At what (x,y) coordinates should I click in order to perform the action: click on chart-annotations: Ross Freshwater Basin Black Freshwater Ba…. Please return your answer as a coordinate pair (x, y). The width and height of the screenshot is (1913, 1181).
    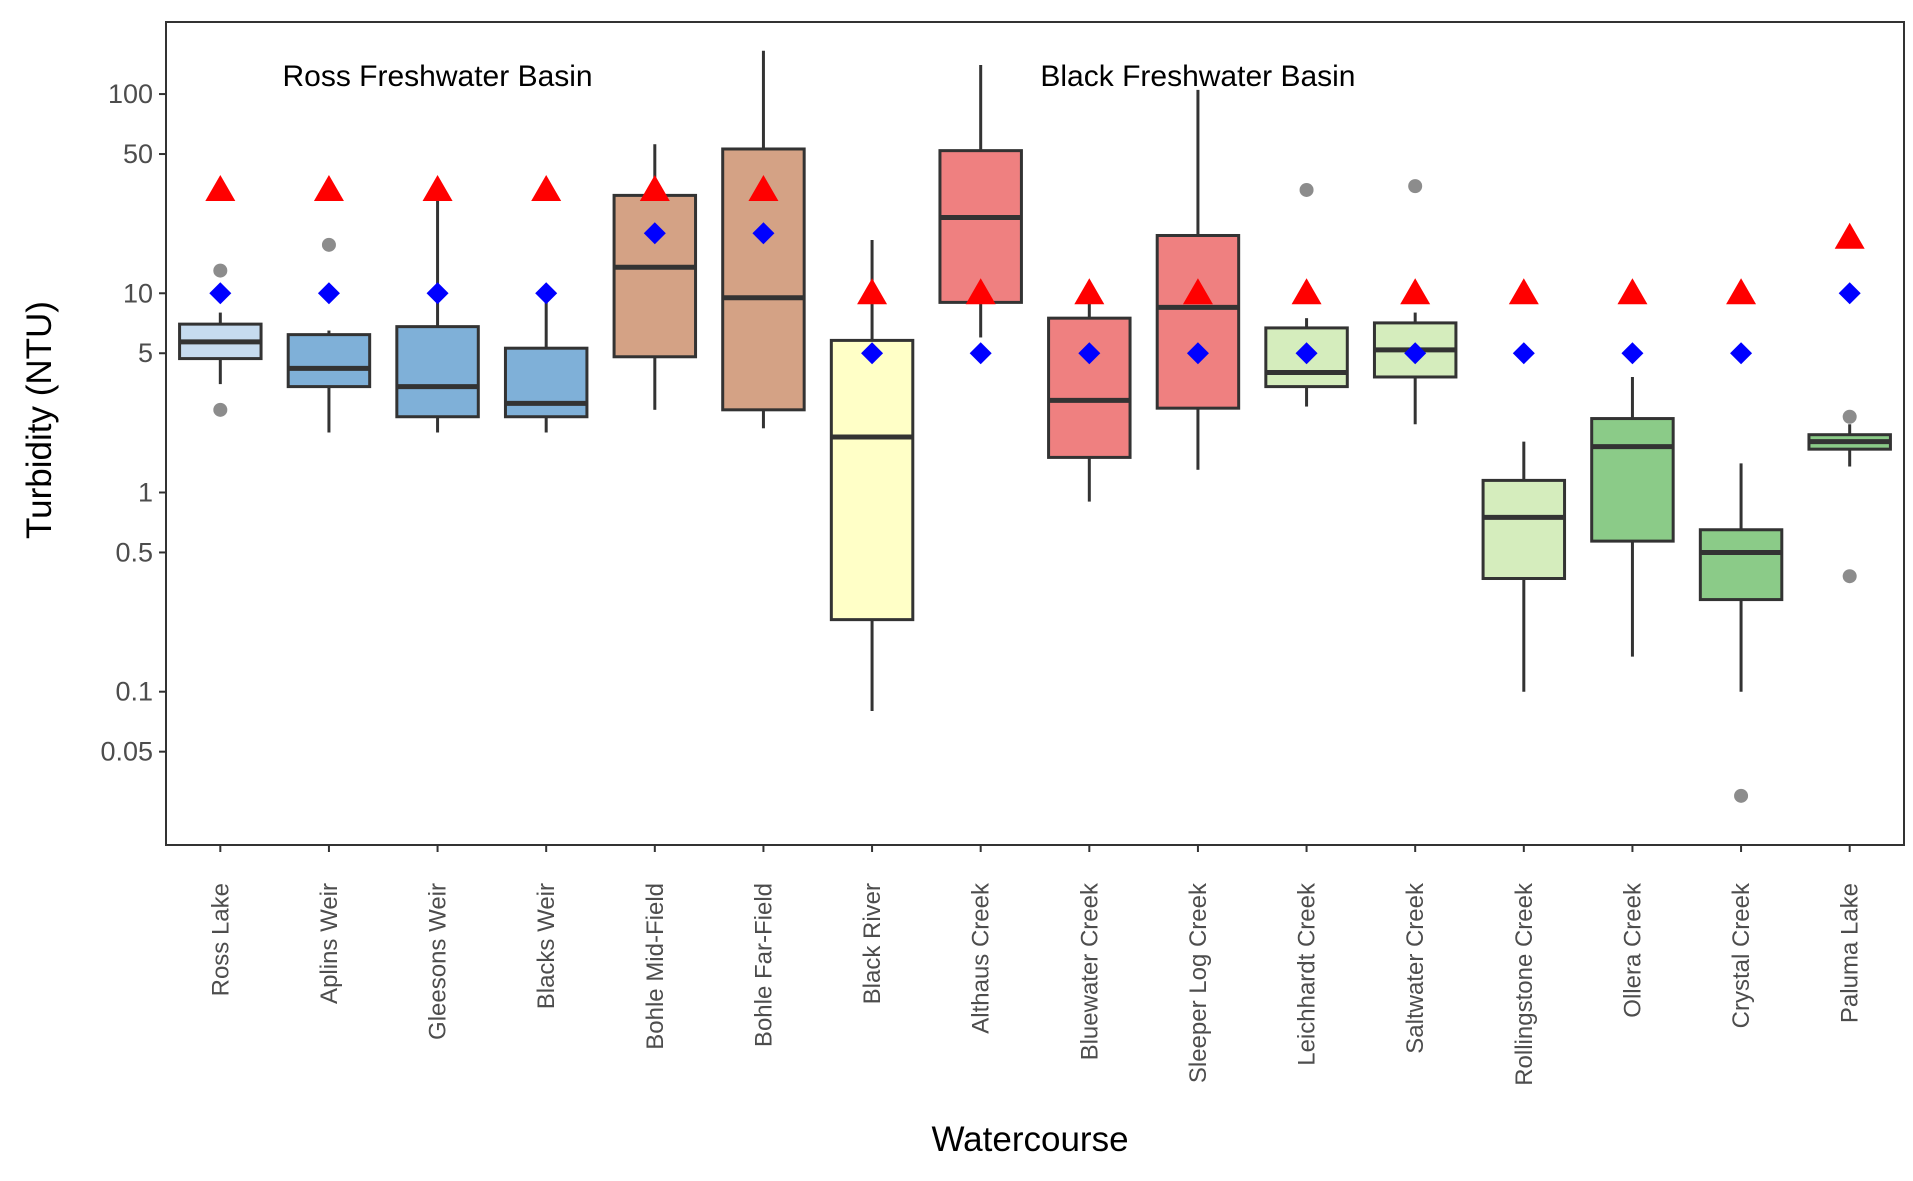
    Looking at the image, I should click on (819, 76).